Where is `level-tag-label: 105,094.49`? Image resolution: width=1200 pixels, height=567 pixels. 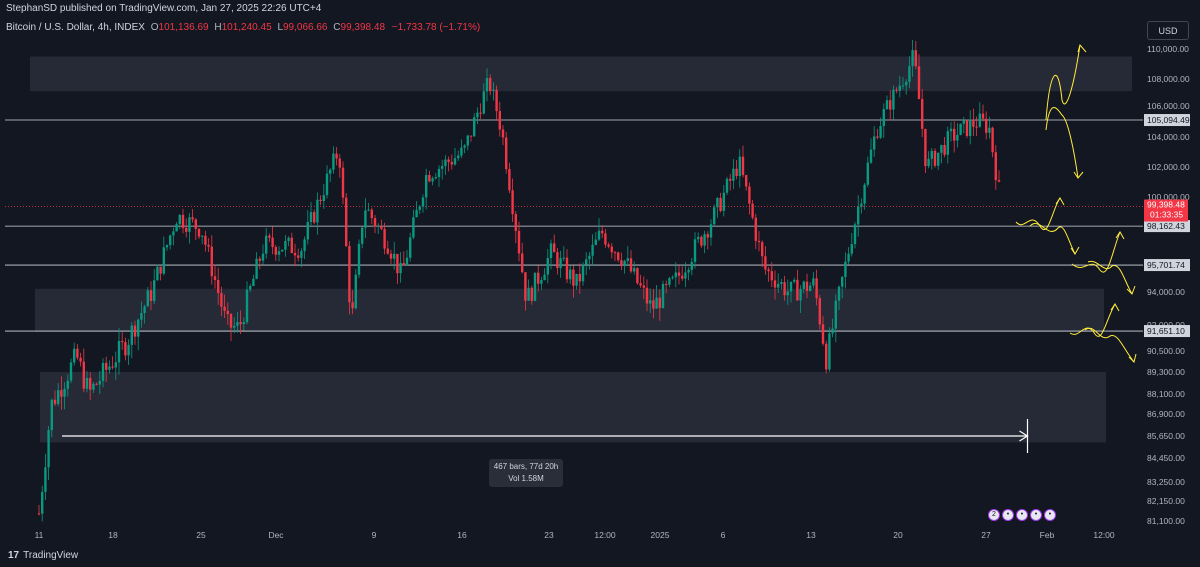
level-tag-label: 105,094.49 is located at coordinates (1168, 120).